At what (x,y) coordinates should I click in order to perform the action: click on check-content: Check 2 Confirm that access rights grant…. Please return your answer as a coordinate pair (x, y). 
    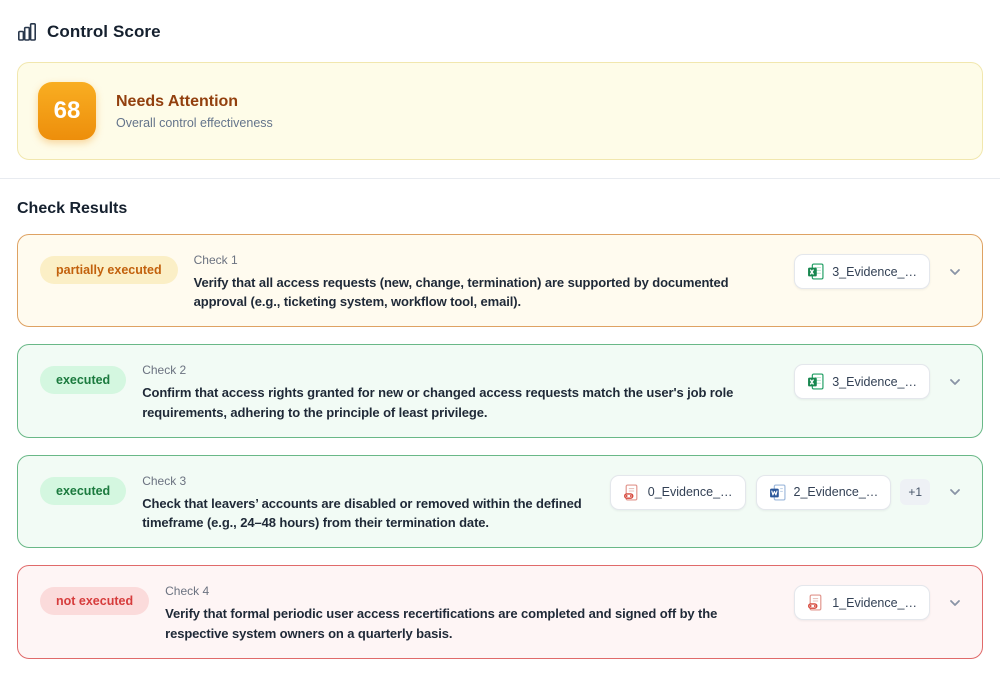
    Looking at the image, I should click on (460, 391).